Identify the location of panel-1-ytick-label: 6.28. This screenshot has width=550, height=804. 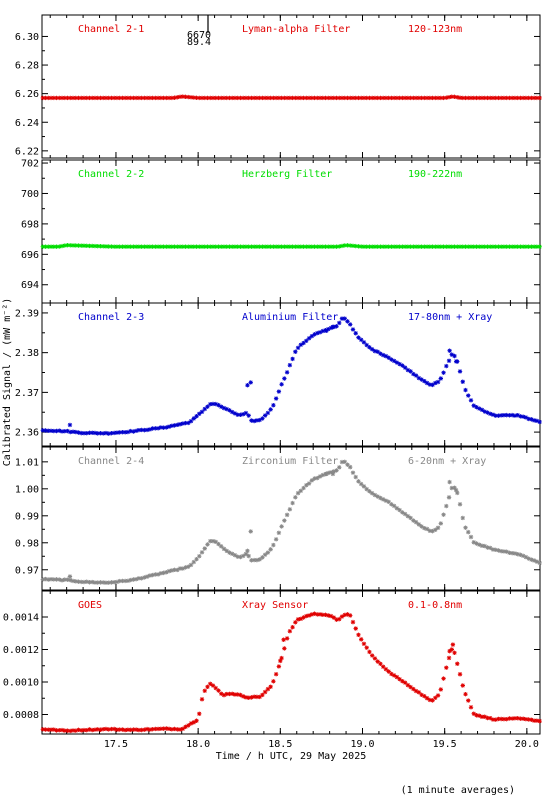
(27, 66).